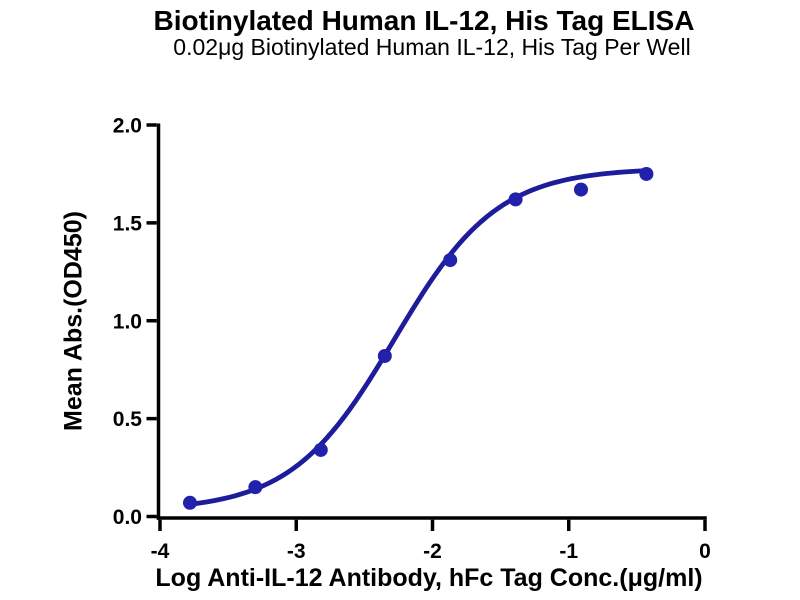  Describe the element at coordinates (160, 551) in the screenshot. I see `x-tick-label: -4` at that location.